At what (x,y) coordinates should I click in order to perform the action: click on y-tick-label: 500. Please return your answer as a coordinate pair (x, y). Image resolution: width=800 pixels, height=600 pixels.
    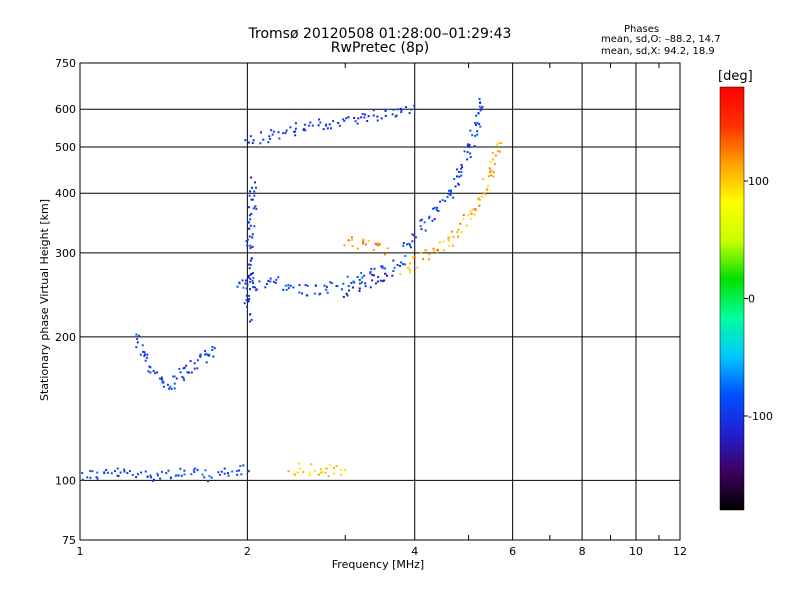
    Looking at the image, I should click on (65, 147).